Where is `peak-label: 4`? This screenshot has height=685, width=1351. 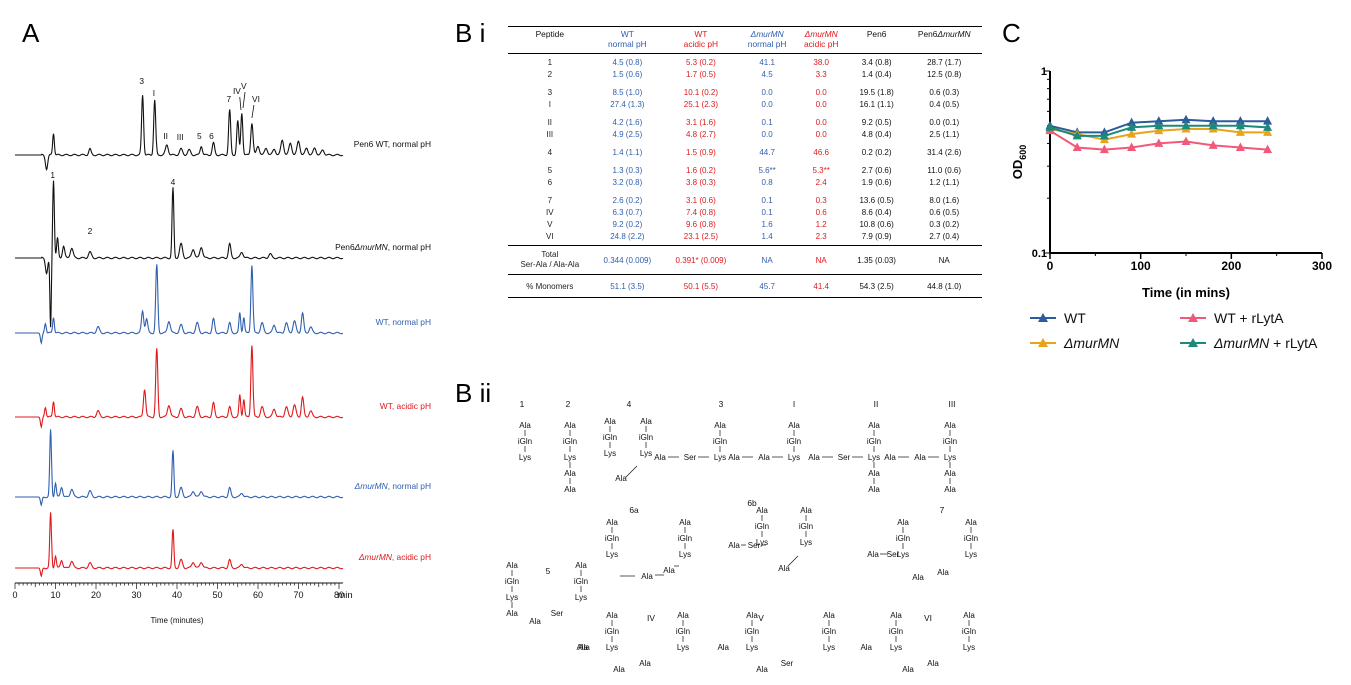 peak-label: 4 is located at coordinates (173, 182).